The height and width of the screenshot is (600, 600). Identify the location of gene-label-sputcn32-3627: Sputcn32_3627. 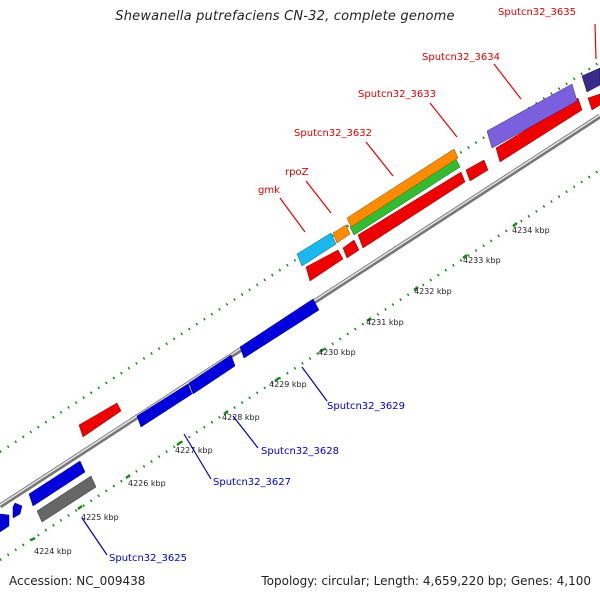
(252, 482).